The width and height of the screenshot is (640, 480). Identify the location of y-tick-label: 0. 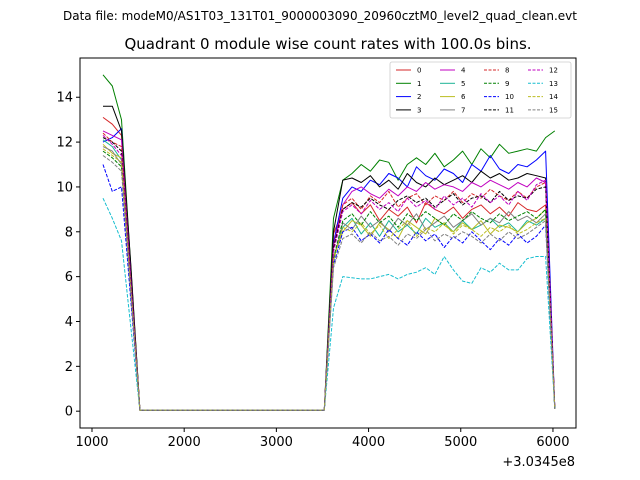
(69, 412).